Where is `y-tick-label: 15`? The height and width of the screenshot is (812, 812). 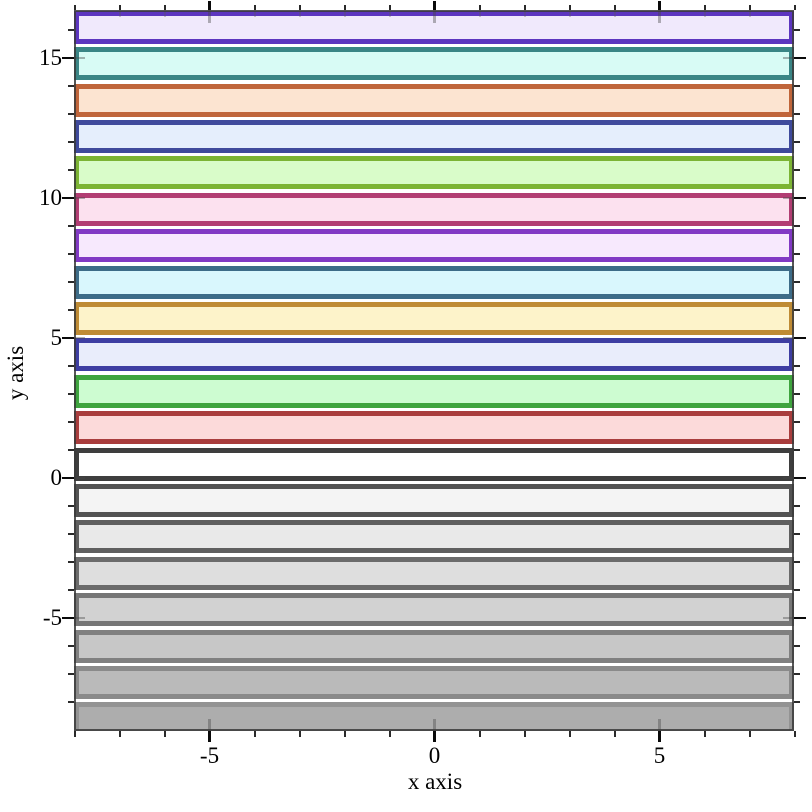 y-tick-label: 15 is located at coordinates (50, 57).